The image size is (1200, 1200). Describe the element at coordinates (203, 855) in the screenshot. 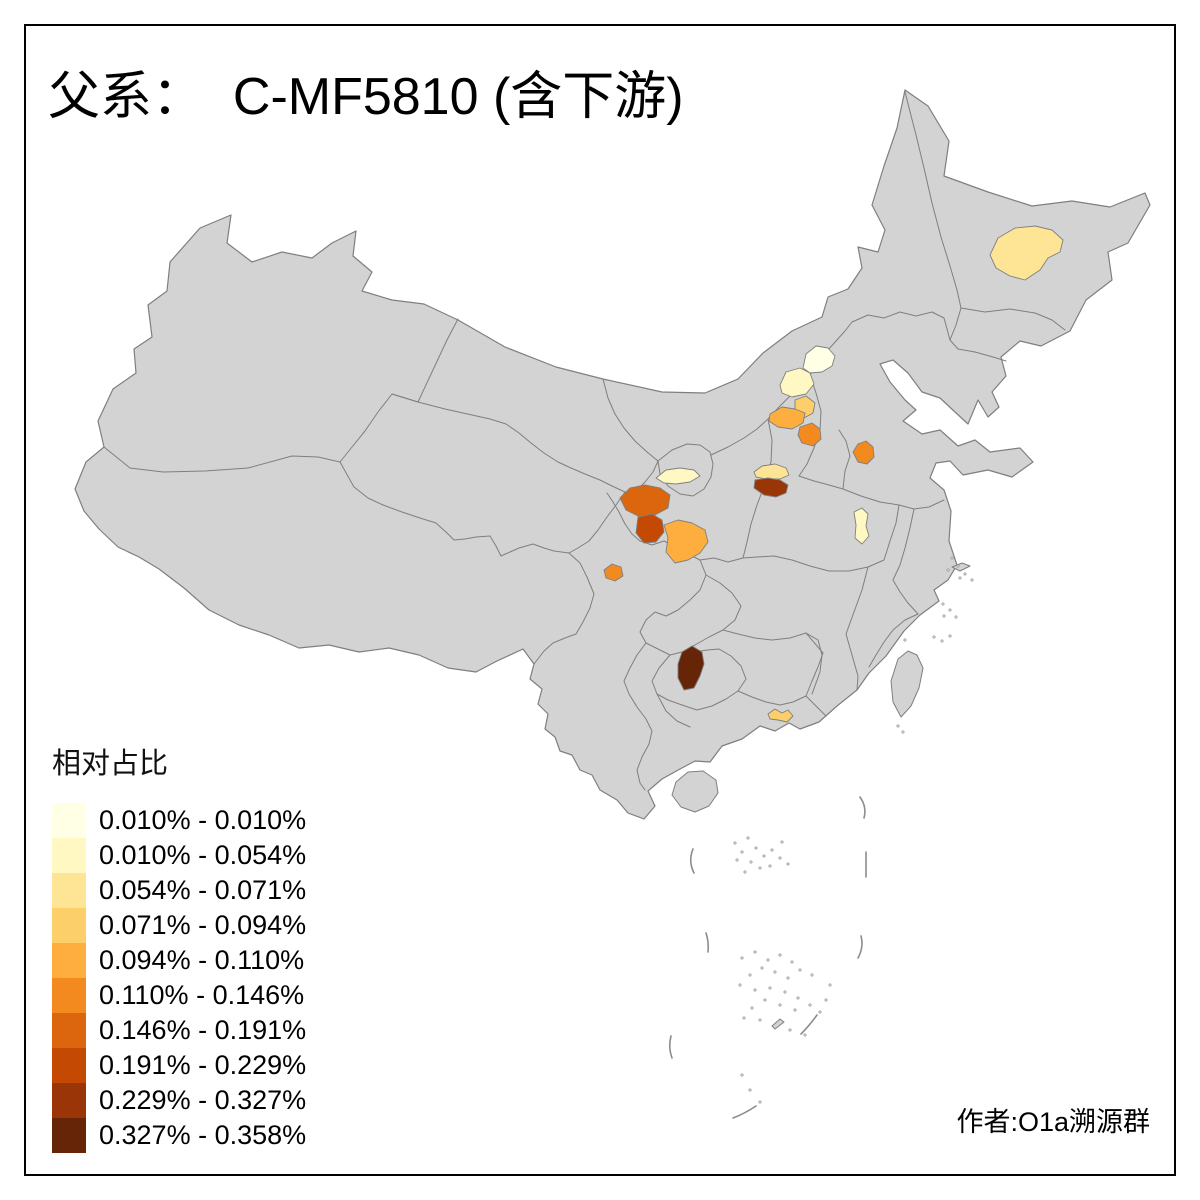

I see `legend-item-label: 0.010% - 0.054%` at that location.